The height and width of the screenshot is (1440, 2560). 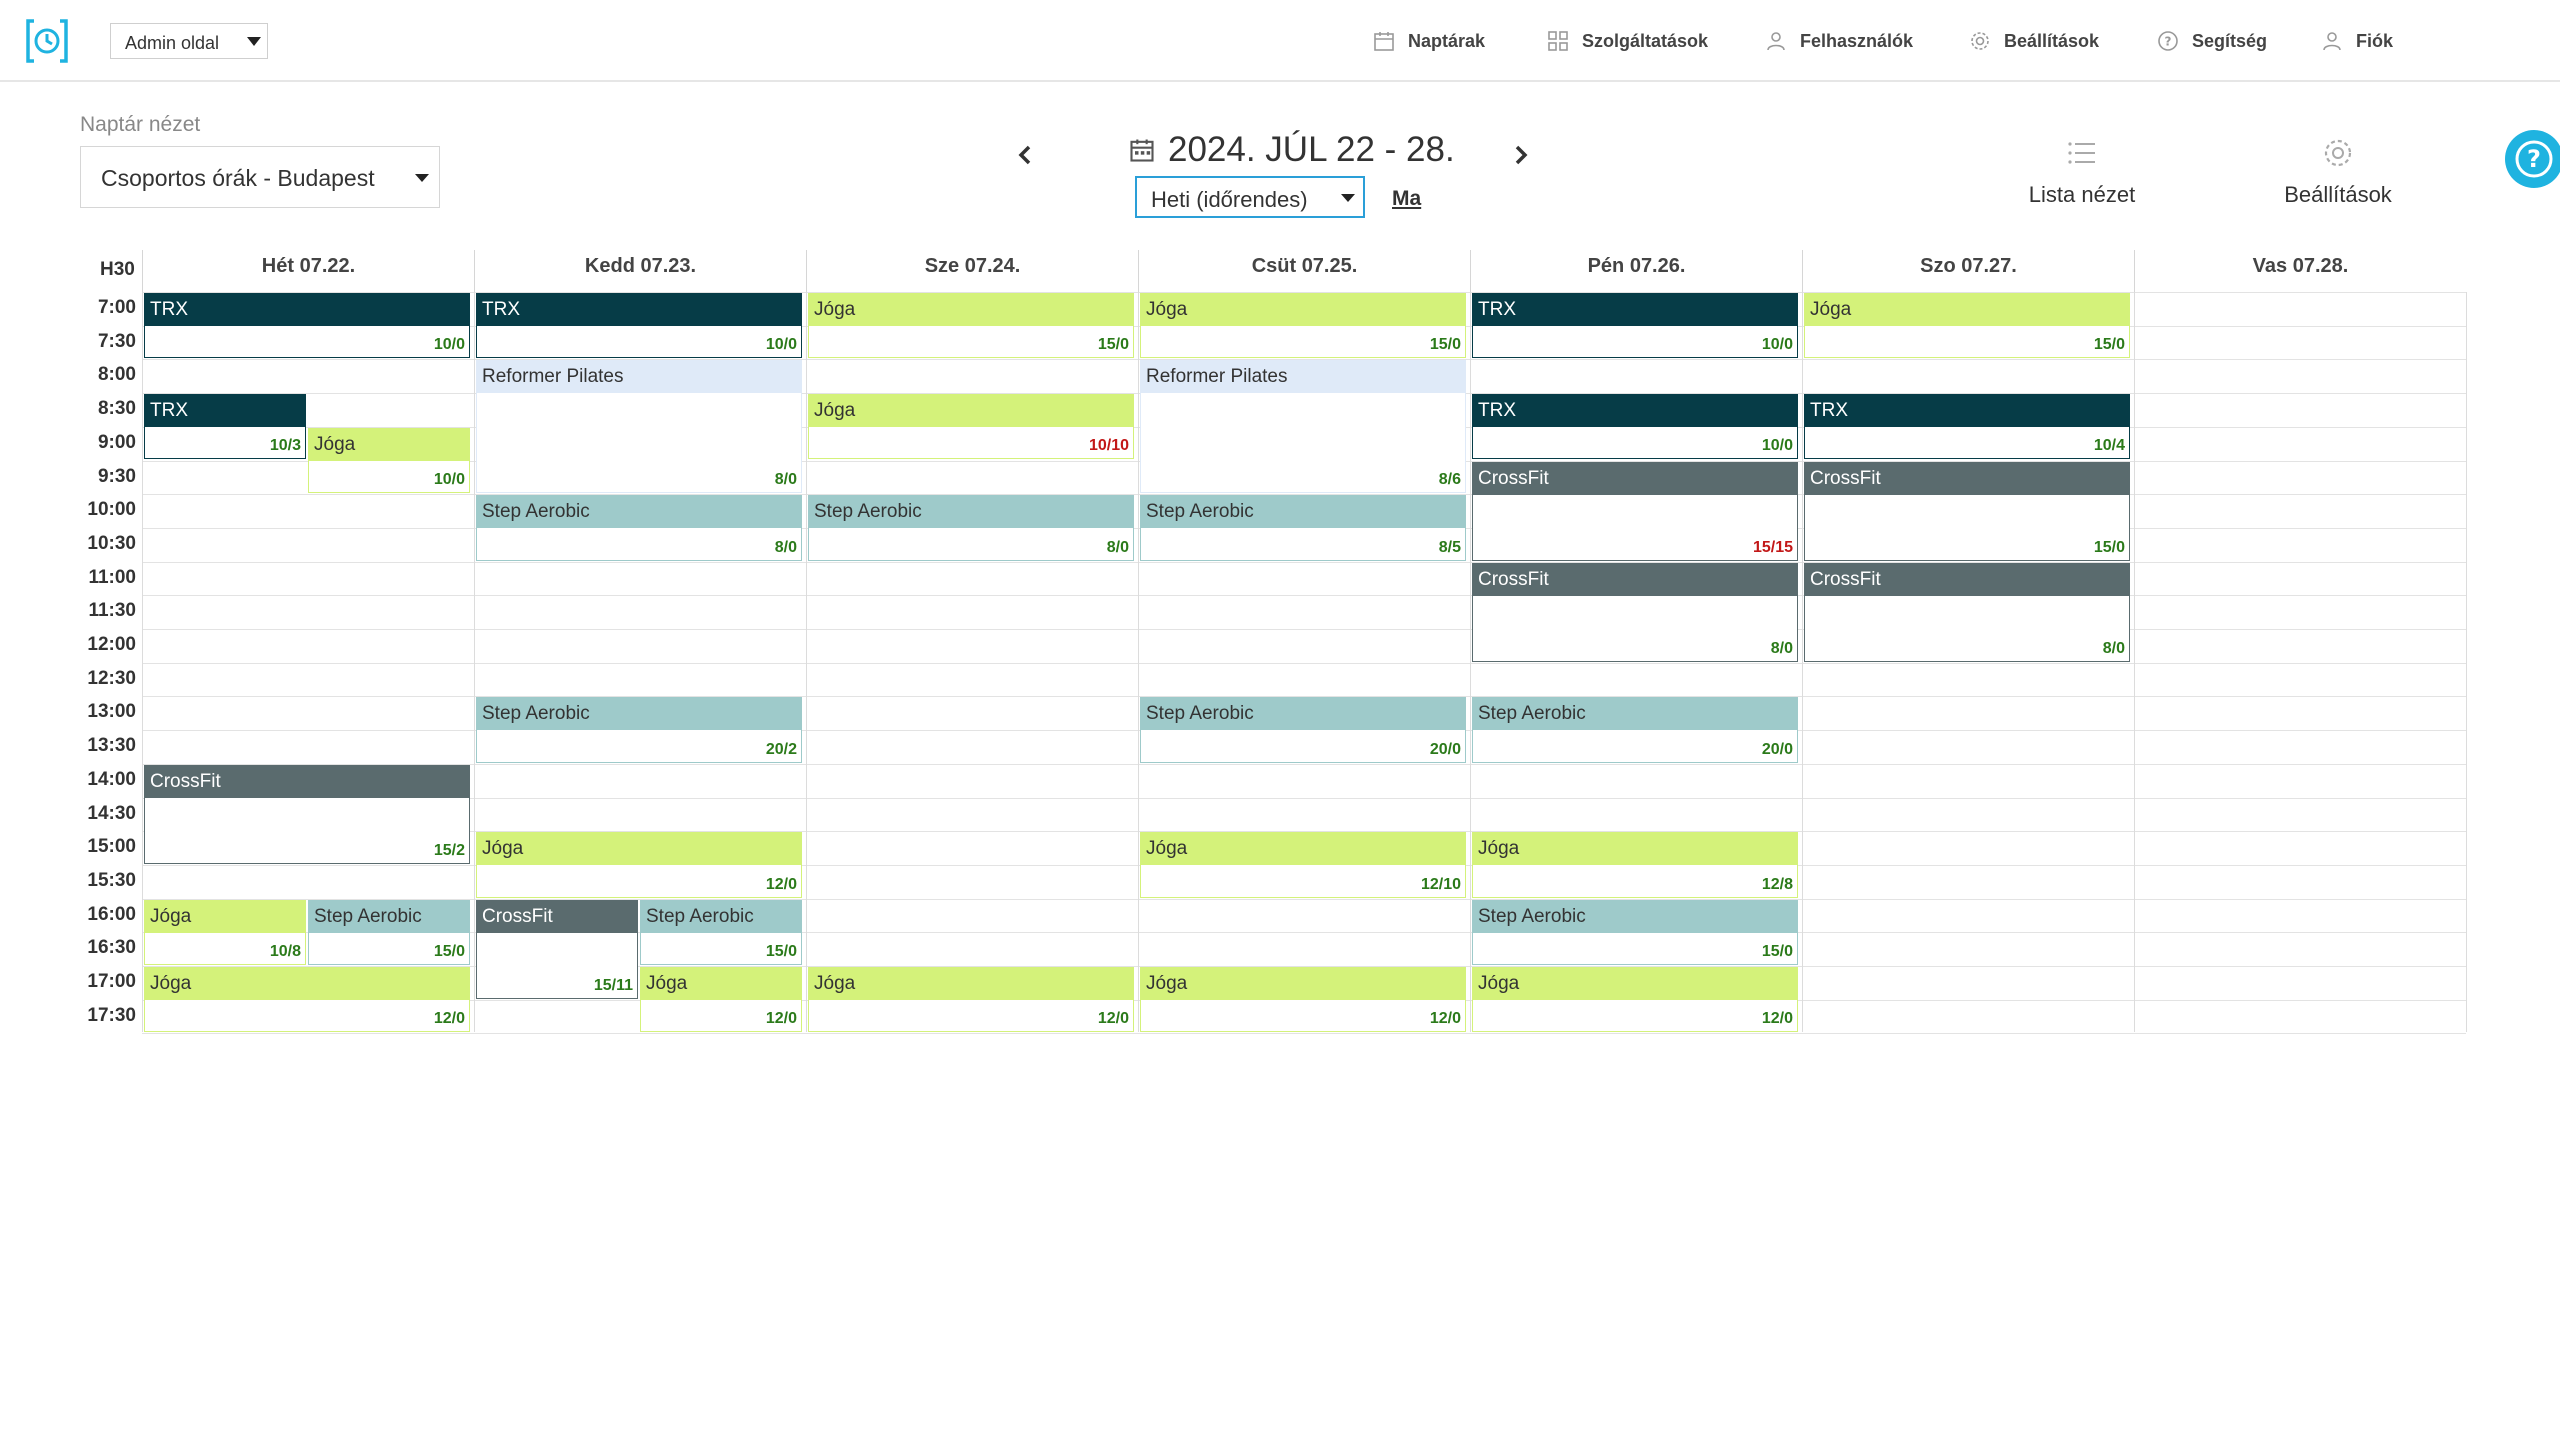 What do you see at coordinates (2033, 41) in the screenshot?
I see `nav-settings: Beállítások` at bounding box center [2033, 41].